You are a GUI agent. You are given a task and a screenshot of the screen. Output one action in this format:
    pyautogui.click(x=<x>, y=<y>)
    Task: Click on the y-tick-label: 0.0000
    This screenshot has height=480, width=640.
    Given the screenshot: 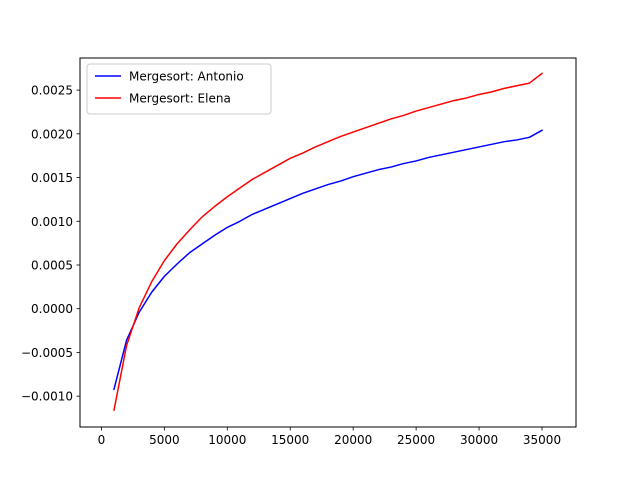 What is the action you would take?
    pyautogui.click(x=52, y=309)
    